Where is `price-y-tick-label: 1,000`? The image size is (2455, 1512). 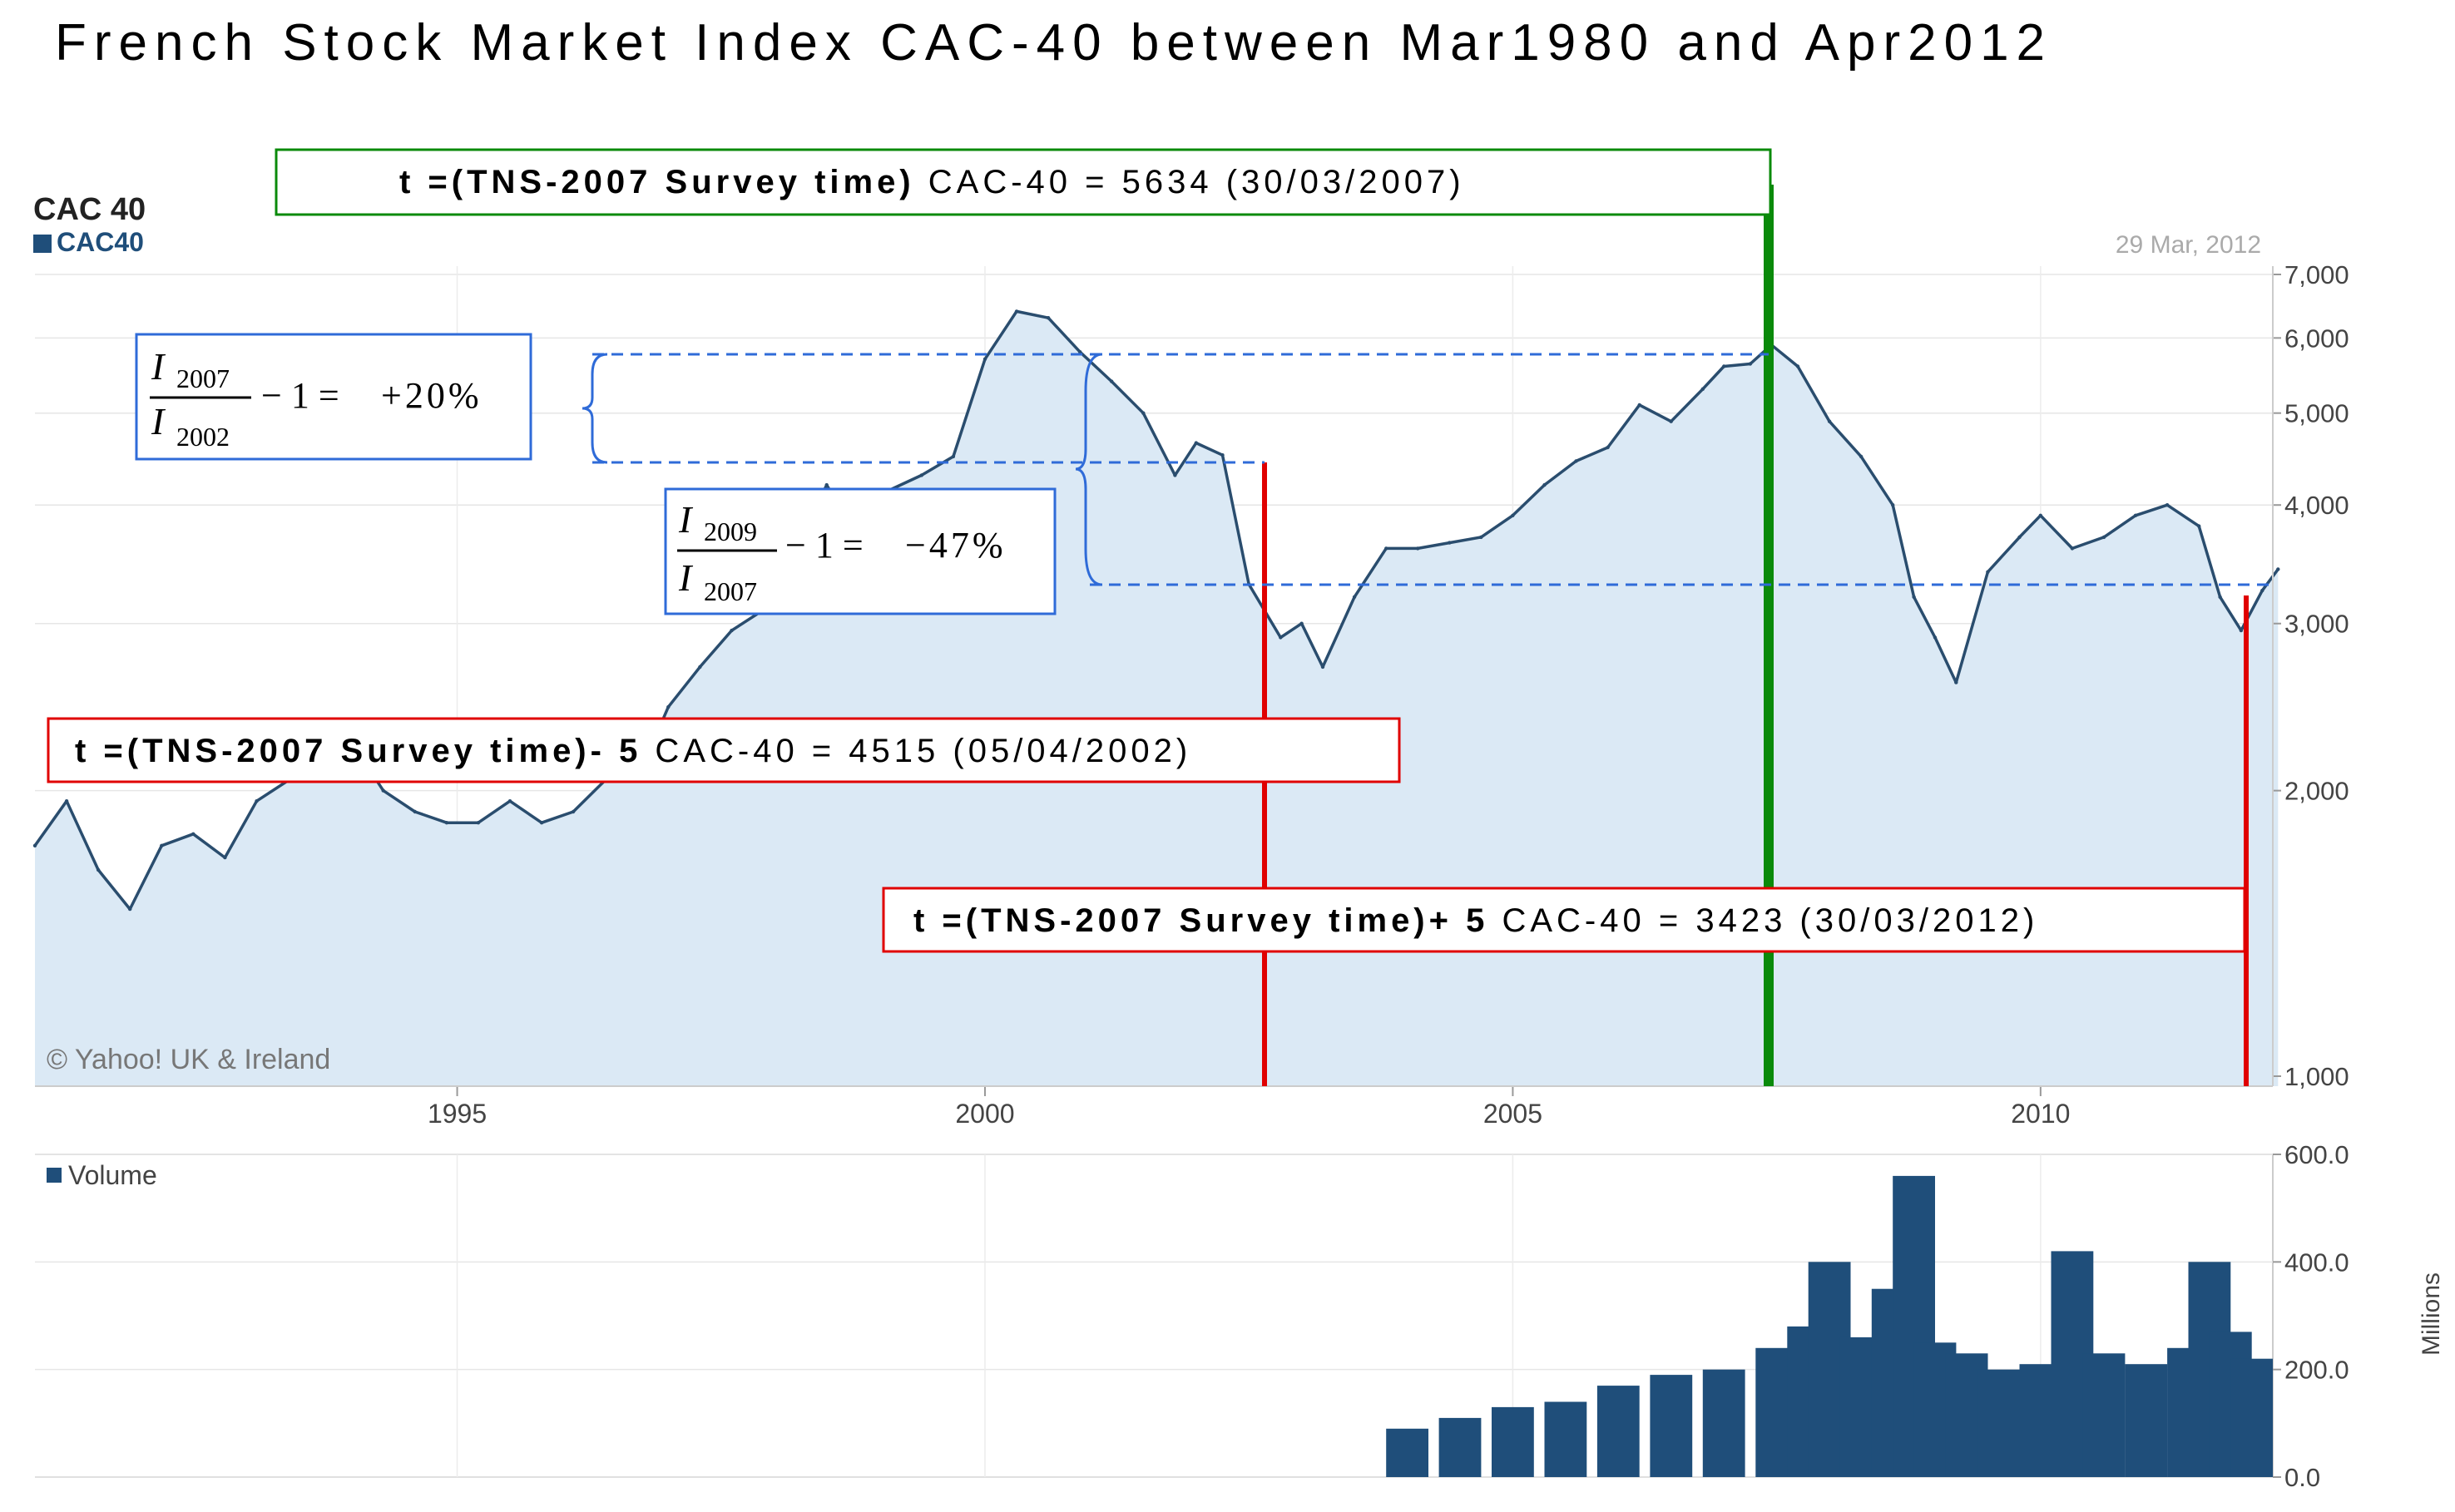 price-y-tick-label: 1,000 is located at coordinates (2316, 1076).